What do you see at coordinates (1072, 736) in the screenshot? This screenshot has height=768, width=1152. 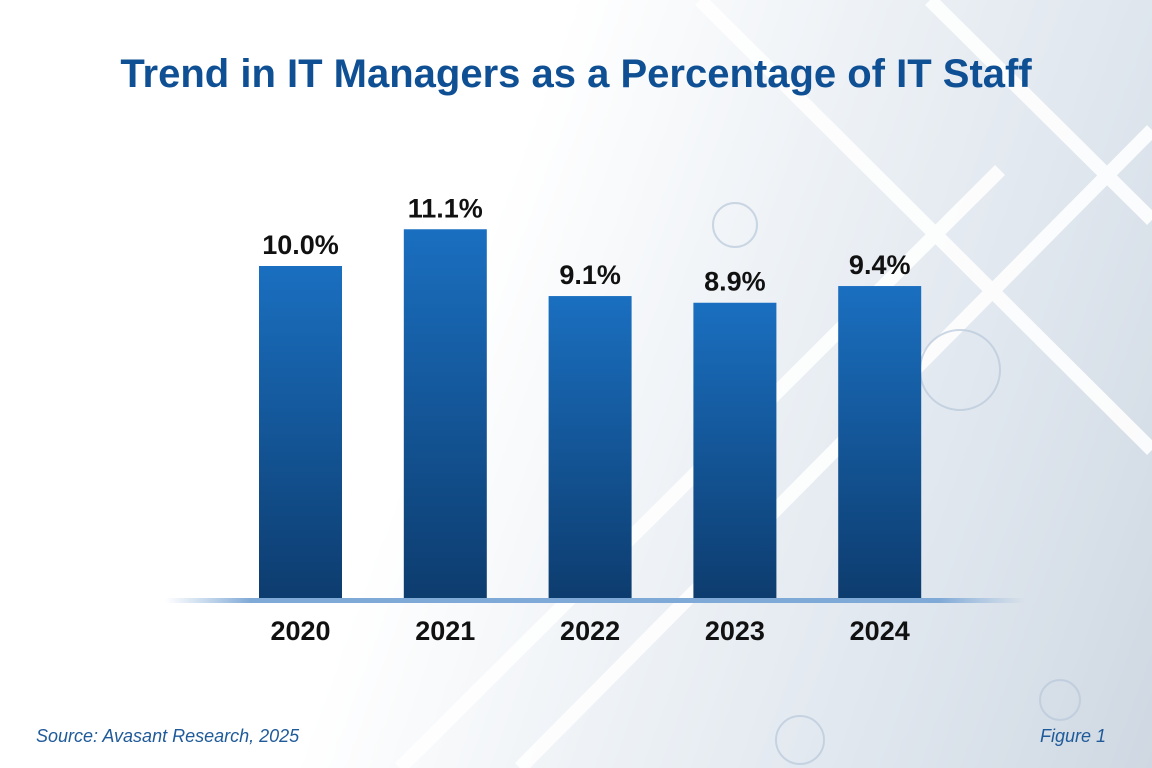 I see `figure-label: Figure 1` at bounding box center [1072, 736].